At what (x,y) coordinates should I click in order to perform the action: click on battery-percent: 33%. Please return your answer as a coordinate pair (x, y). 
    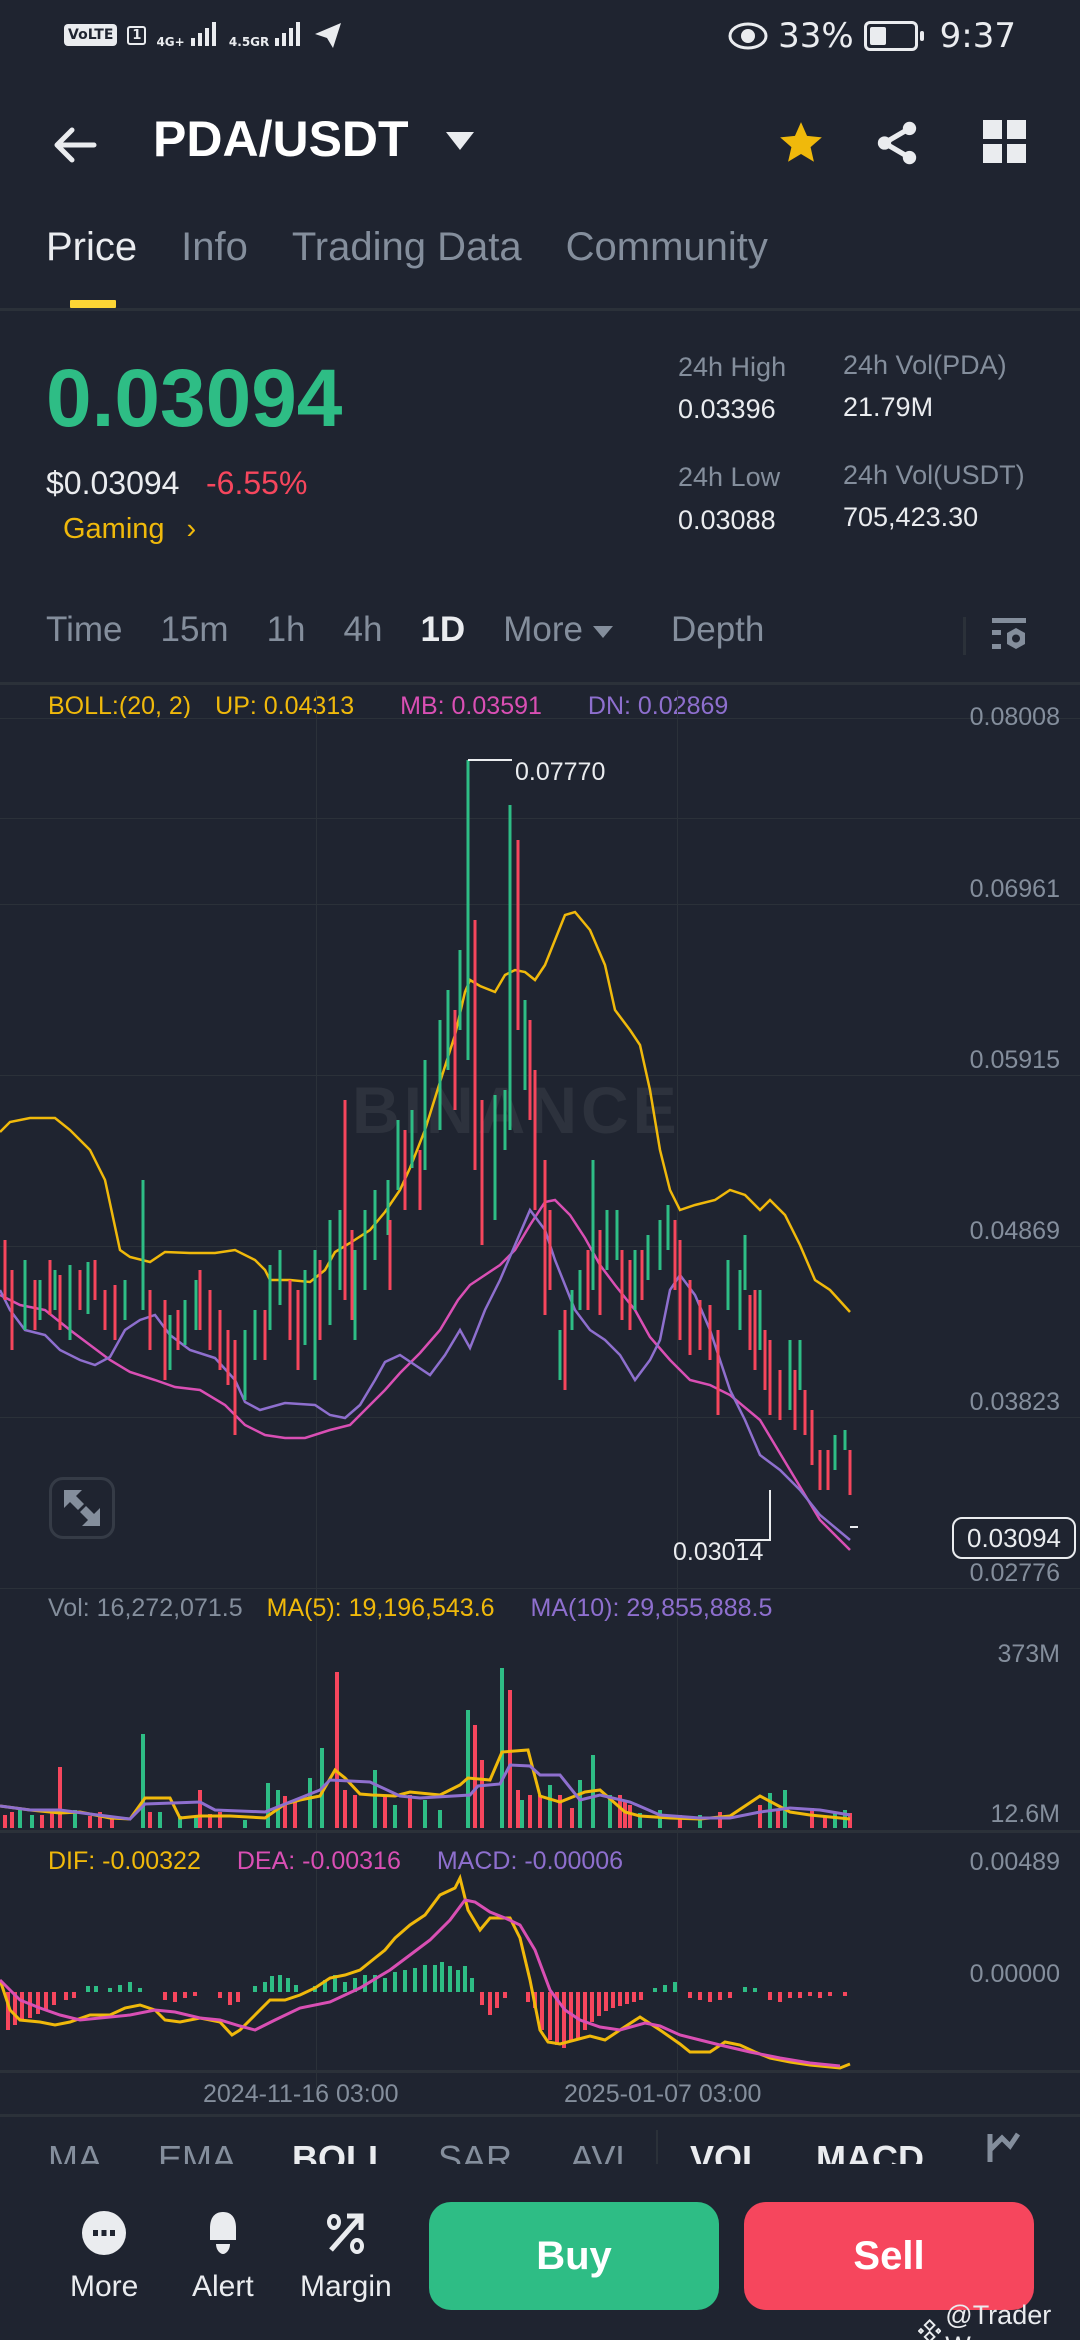
    Looking at the image, I should click on (816, 36).